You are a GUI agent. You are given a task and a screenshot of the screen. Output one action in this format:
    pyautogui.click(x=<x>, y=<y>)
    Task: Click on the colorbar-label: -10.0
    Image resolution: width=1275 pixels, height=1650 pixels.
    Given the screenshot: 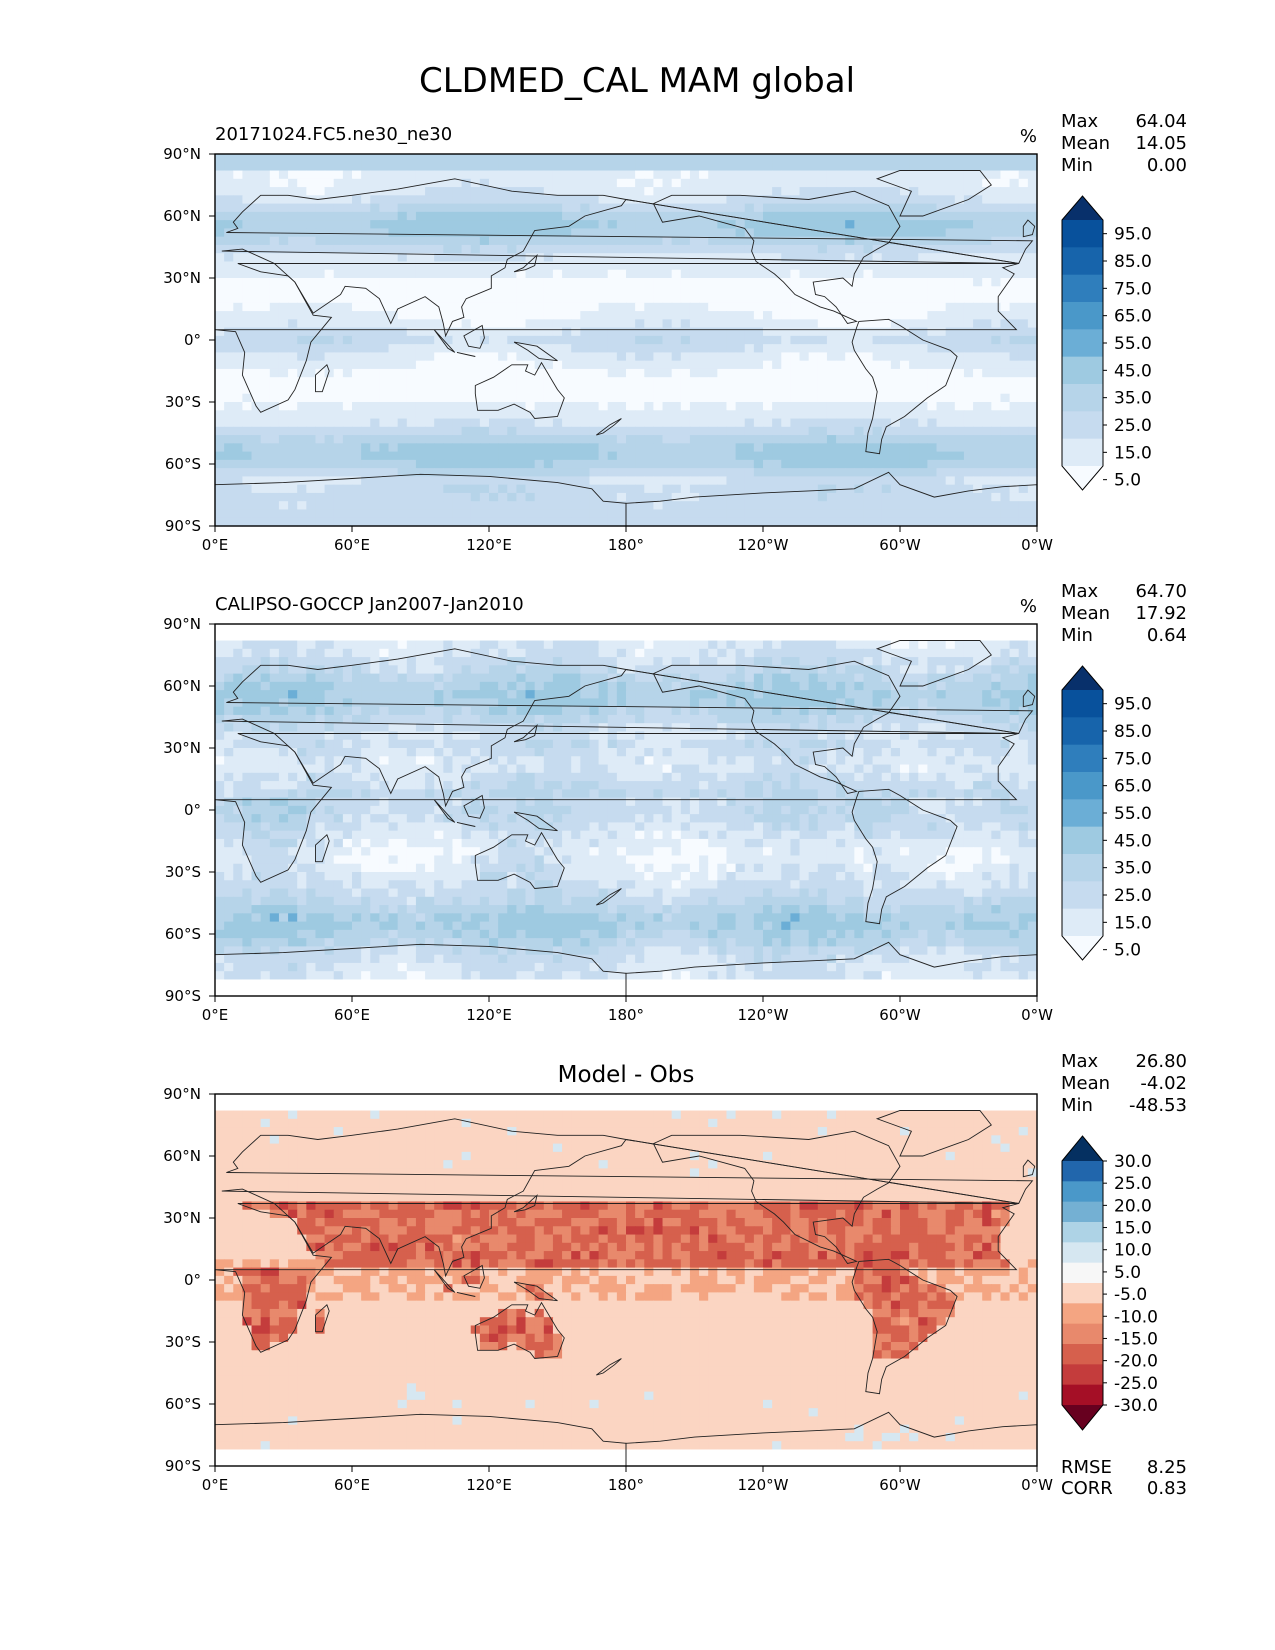 What is the action you would take?
    pyautogui.click(x=1136, y=1317)
    